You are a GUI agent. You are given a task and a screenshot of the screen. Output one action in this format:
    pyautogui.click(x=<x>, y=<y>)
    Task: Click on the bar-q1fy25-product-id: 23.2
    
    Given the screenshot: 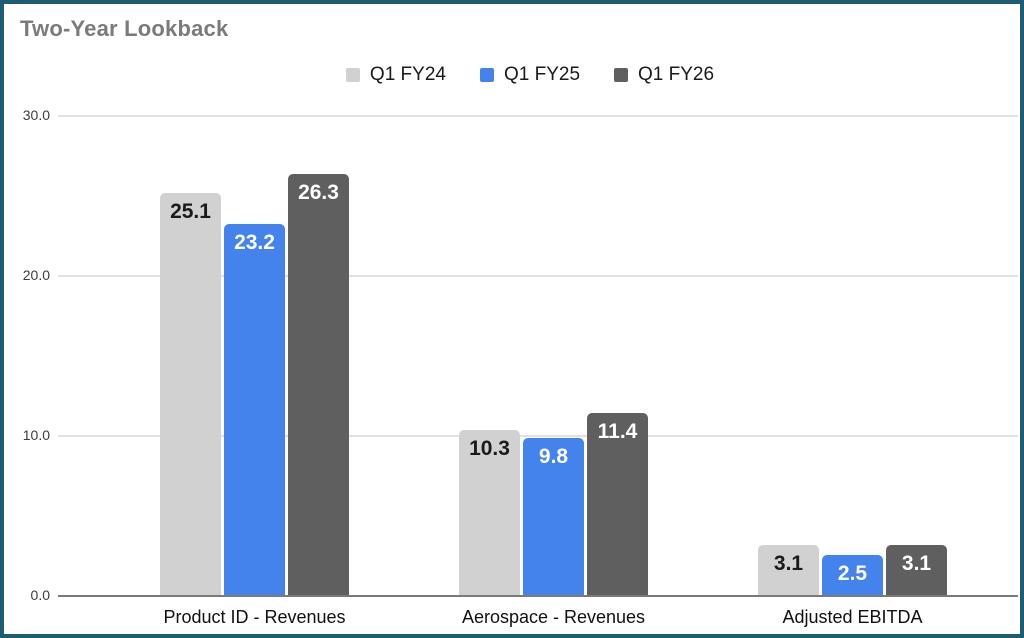 What is the action you would take?
    pyautogui.click(x=254, y=409)
    